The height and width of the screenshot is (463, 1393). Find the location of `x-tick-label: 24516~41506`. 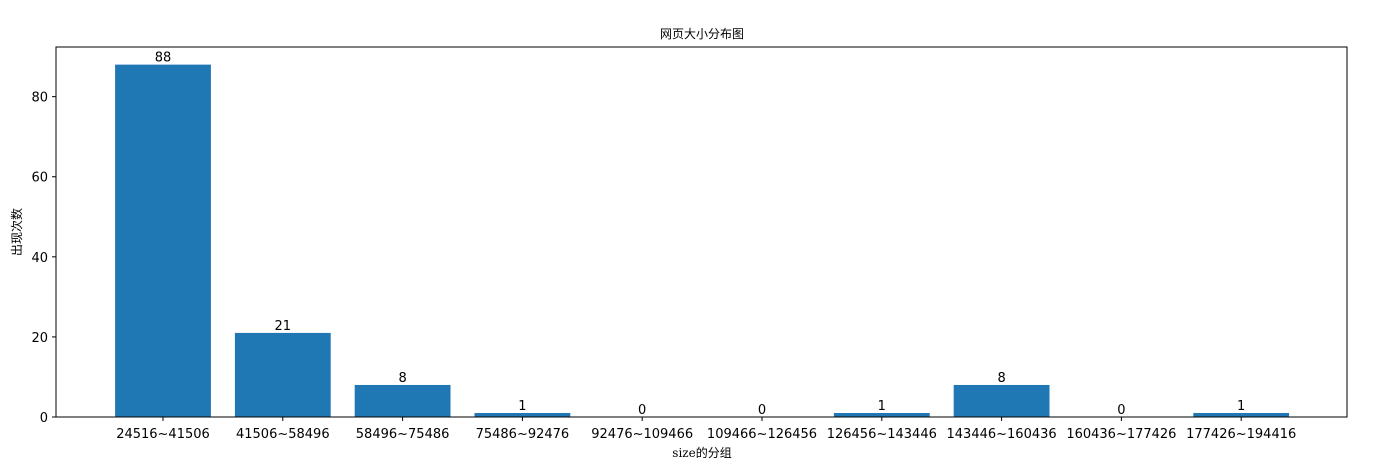

x-tick-label: 24516~41506 is located at coordinates (163, 434).